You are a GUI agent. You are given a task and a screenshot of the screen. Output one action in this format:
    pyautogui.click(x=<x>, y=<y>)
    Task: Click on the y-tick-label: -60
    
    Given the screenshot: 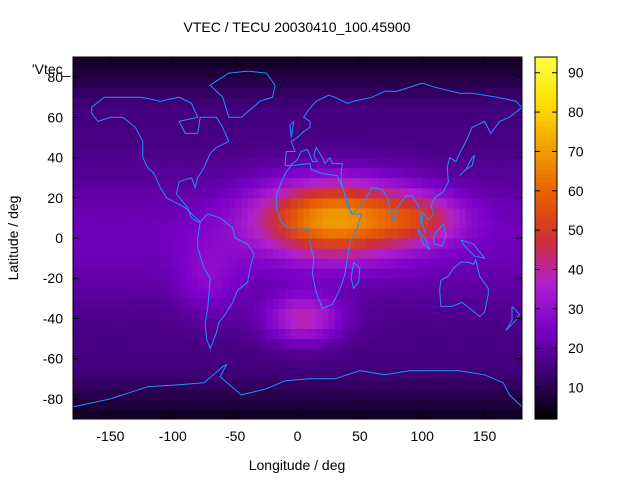 What is the action you would take?
    pyautogui.click(x=53, y=359)
    